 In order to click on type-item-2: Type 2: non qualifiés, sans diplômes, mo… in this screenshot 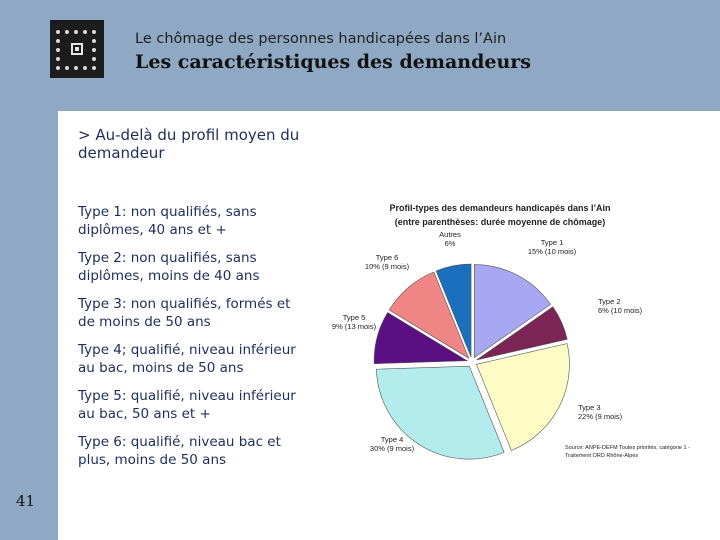, I will do `click(169, 267)`.